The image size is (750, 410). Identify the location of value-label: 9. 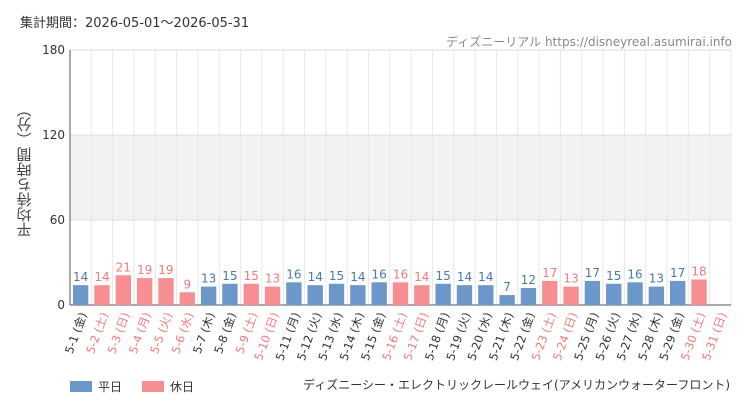
(187, 284).